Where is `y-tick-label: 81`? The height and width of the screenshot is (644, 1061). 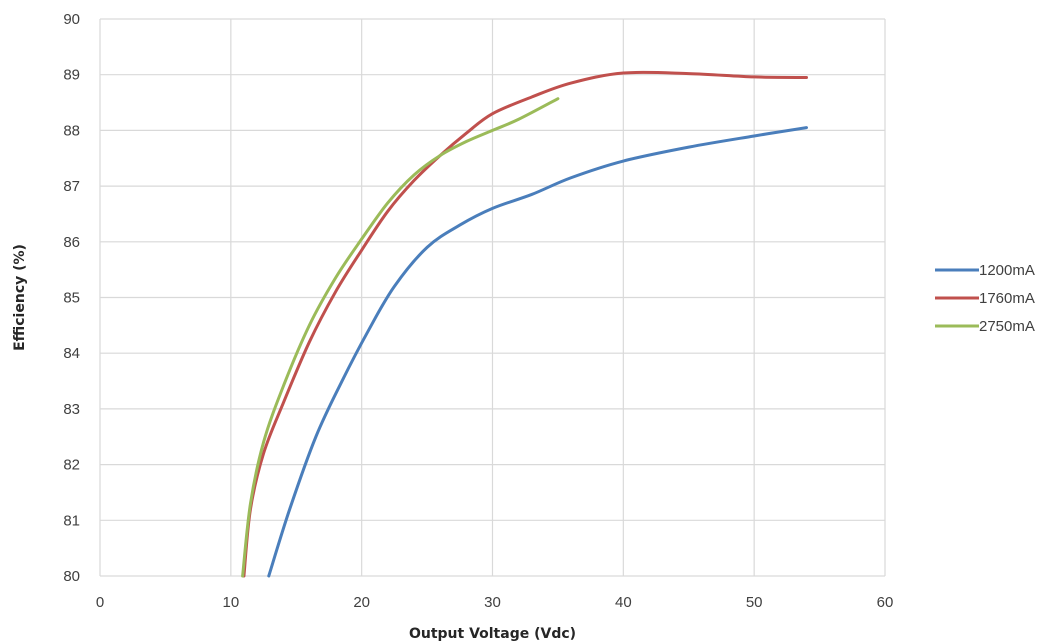 y-tick-label: 81 is located at coordinates (71, 520).